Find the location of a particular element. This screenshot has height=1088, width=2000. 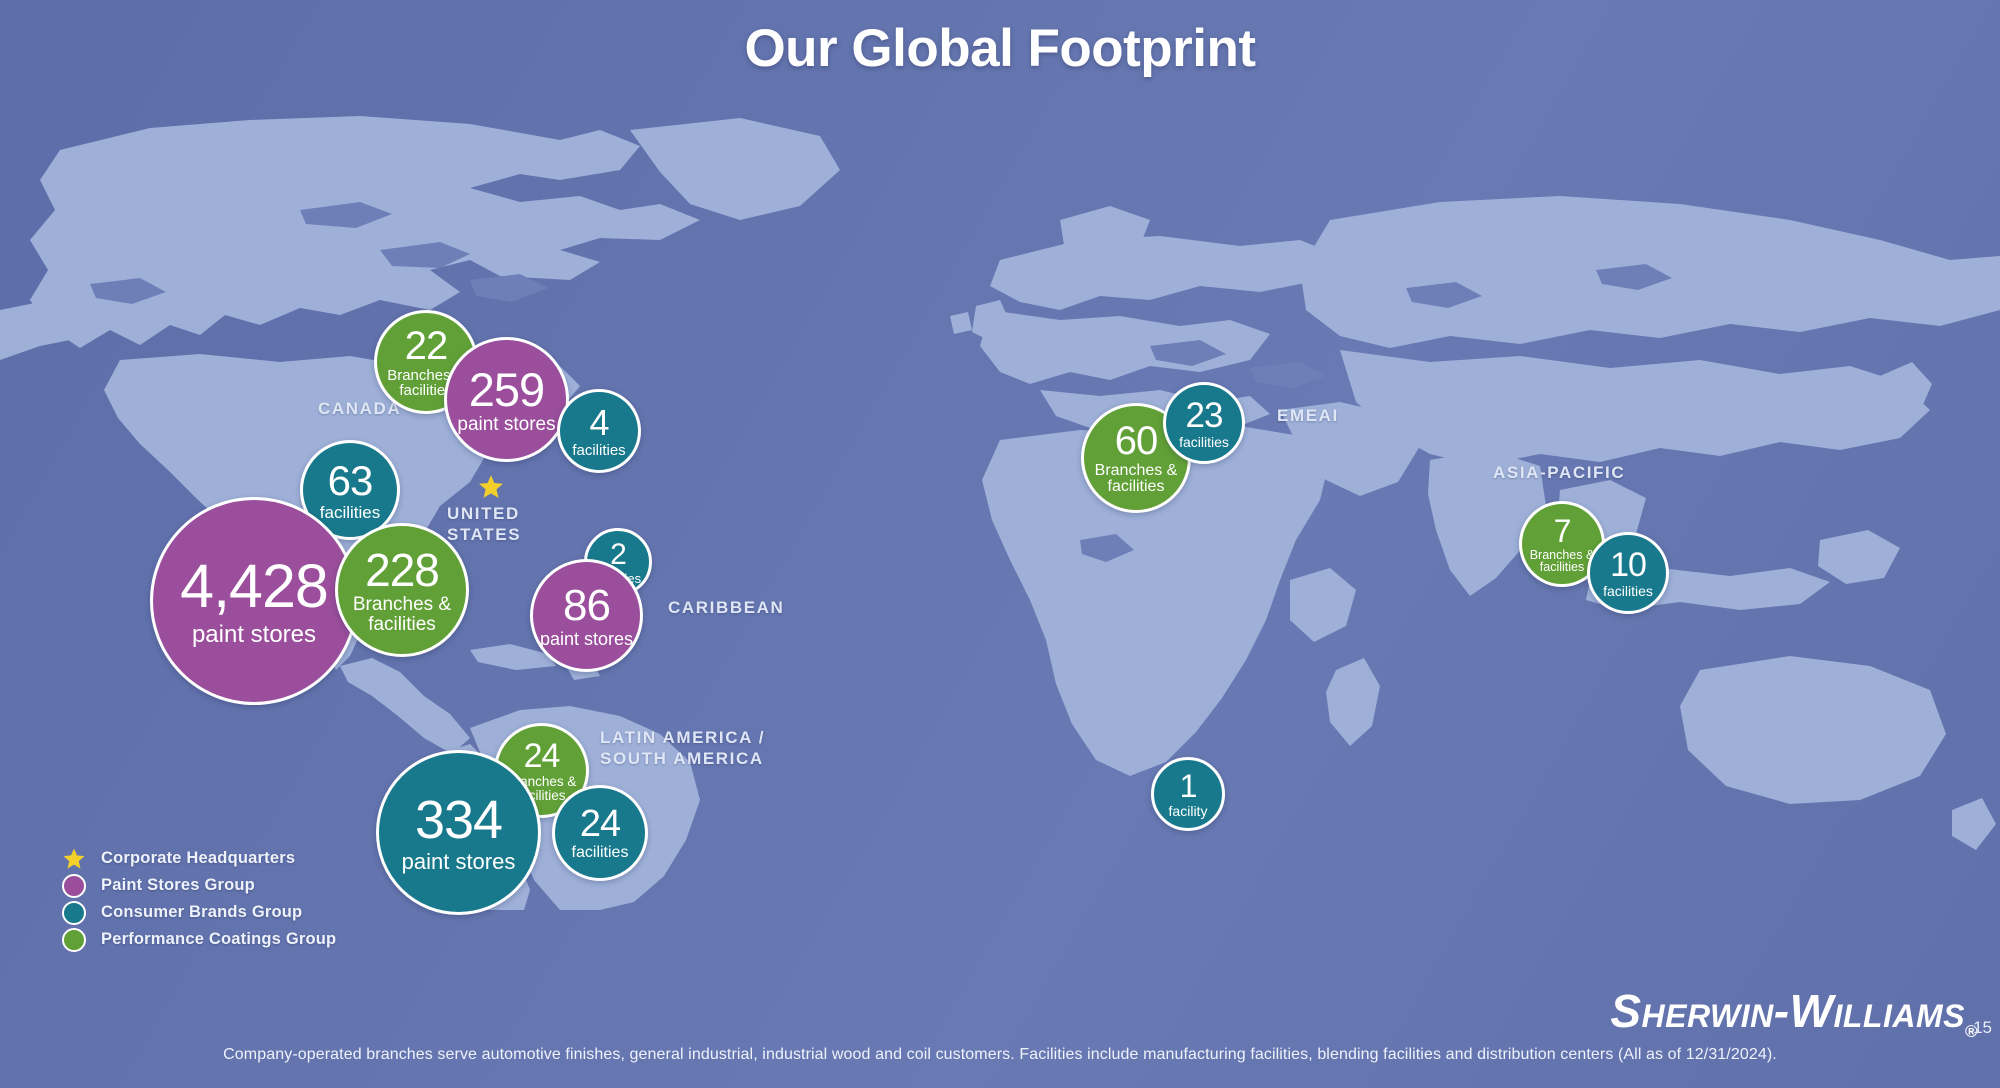

star-icon is located at coordinates (74, 858).